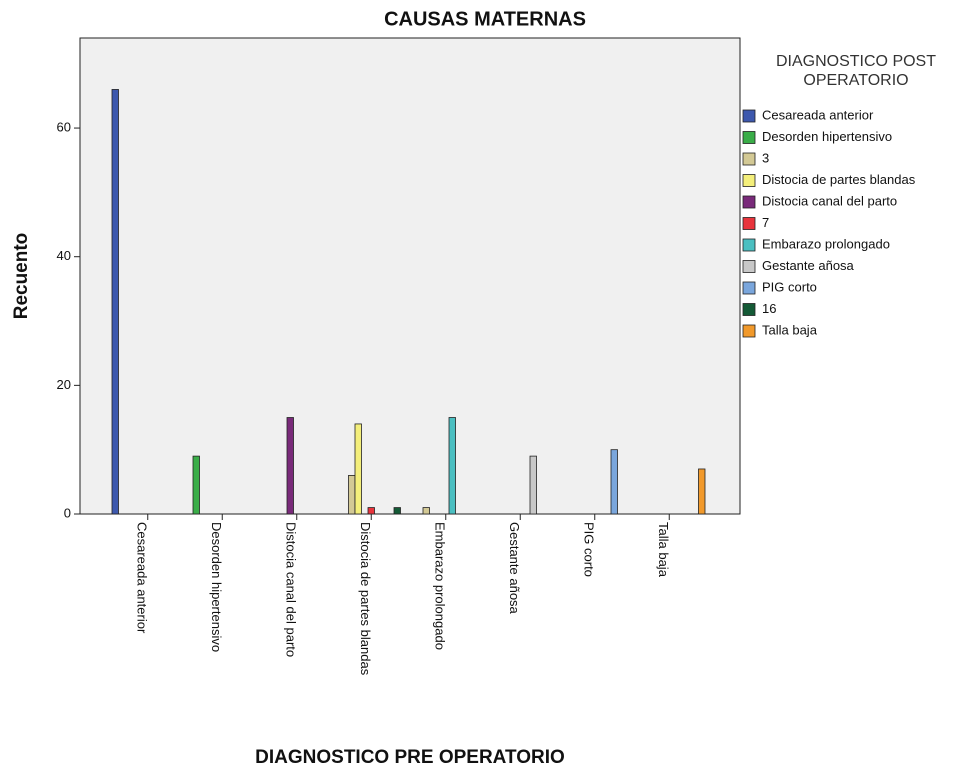  Describe the element at coordinates (663, 550) in the screenshot. I see `x-tick-label: Talla baja` at that location.